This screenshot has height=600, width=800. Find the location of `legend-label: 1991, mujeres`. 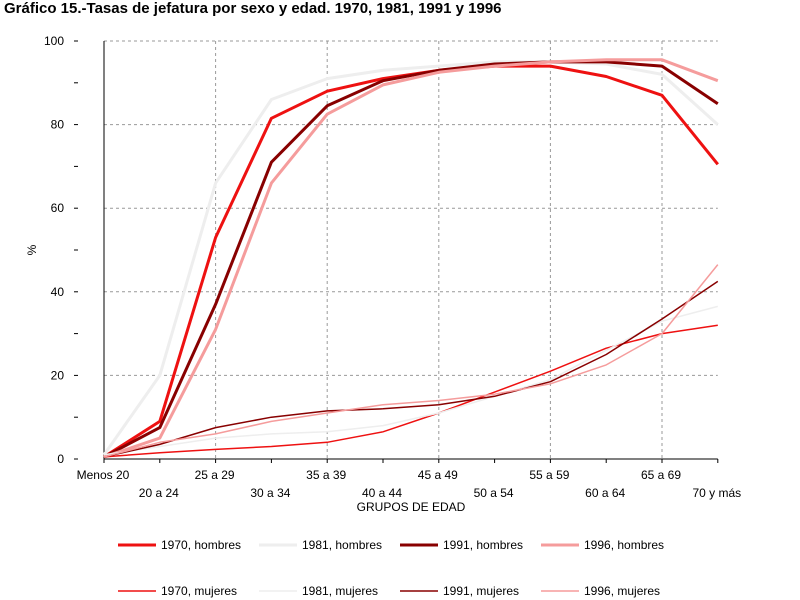

legend-label: 1991, mujeres is located at coordinates (481, 591).